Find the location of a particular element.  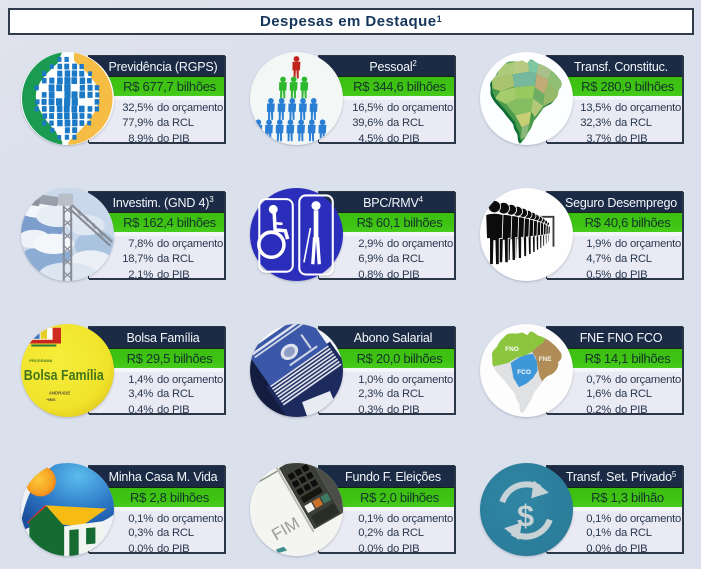

svg-text: PROGRAMA is located at coordinates (40, 360).